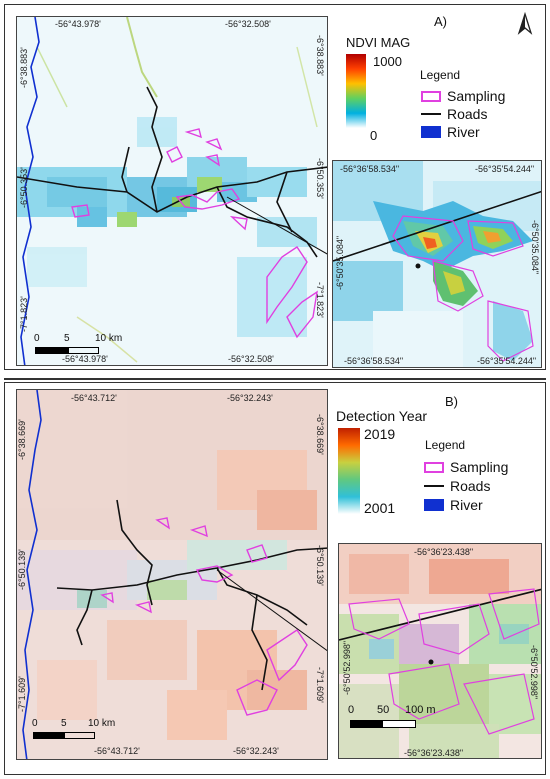 The width and height of the screenshot is (550, 779). I want to click on panel-b-label: B), so click(451, 401).